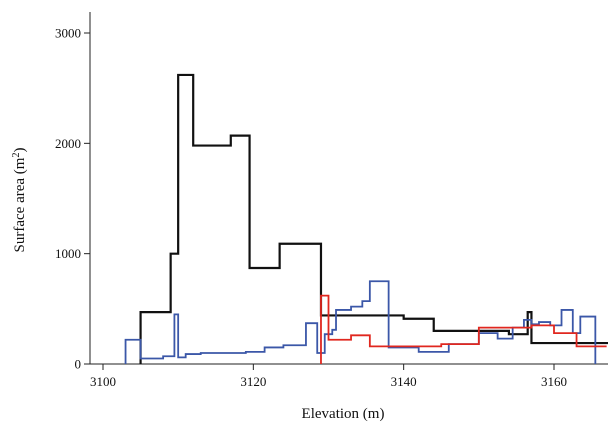  Describe the element at coordinates (20, 150) in the screenshot. I see `y-axis-label-tail: )` at that location.